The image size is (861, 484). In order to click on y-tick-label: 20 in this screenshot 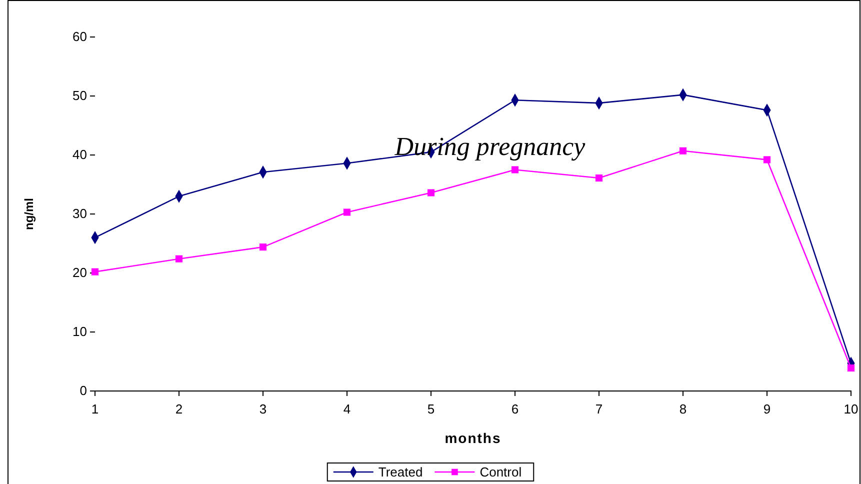, I will do `click(79, 272)`.